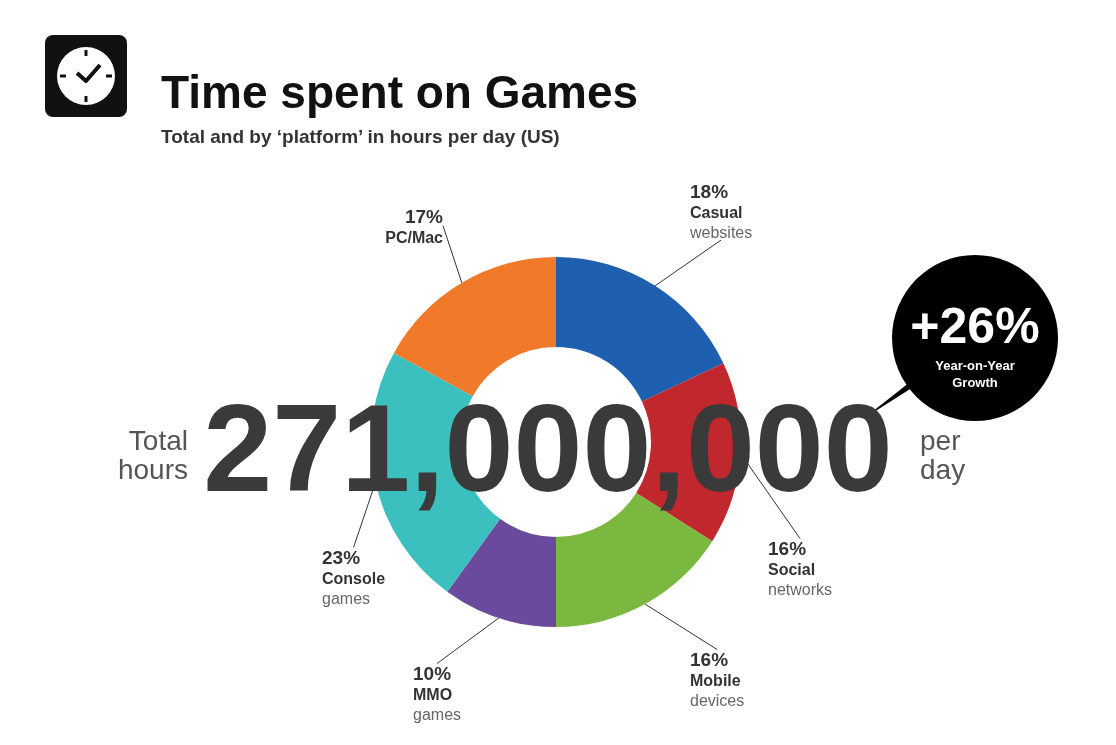  What do you see at coordinates (360, 136) in the screenshot?
I see `chart-subtitle: Total and by ‘platform’ in hours per day (US)` at bounding box center [360, 136].